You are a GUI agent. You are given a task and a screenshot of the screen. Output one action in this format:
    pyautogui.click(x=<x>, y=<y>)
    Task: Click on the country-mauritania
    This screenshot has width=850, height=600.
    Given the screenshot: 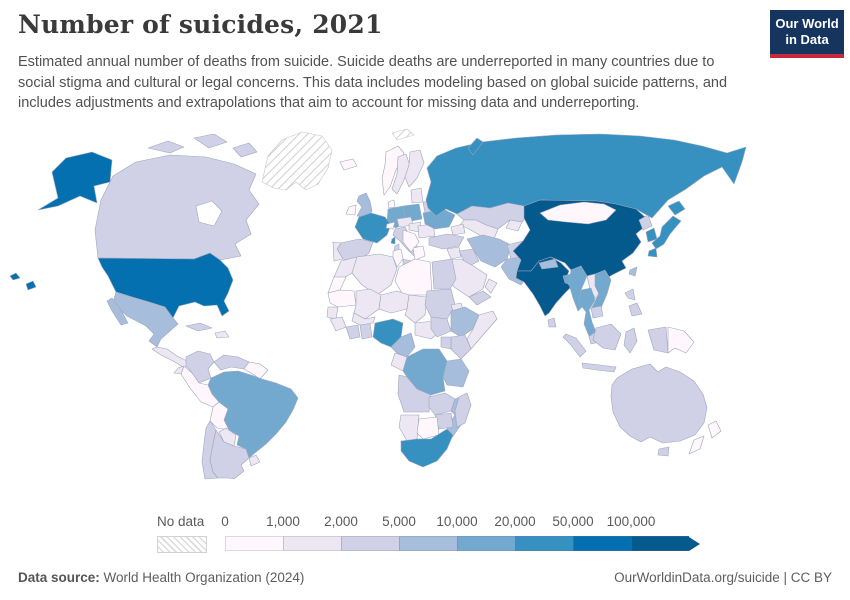 What is the action you would take?
    pyautogui.click(x=342, y=298)
    